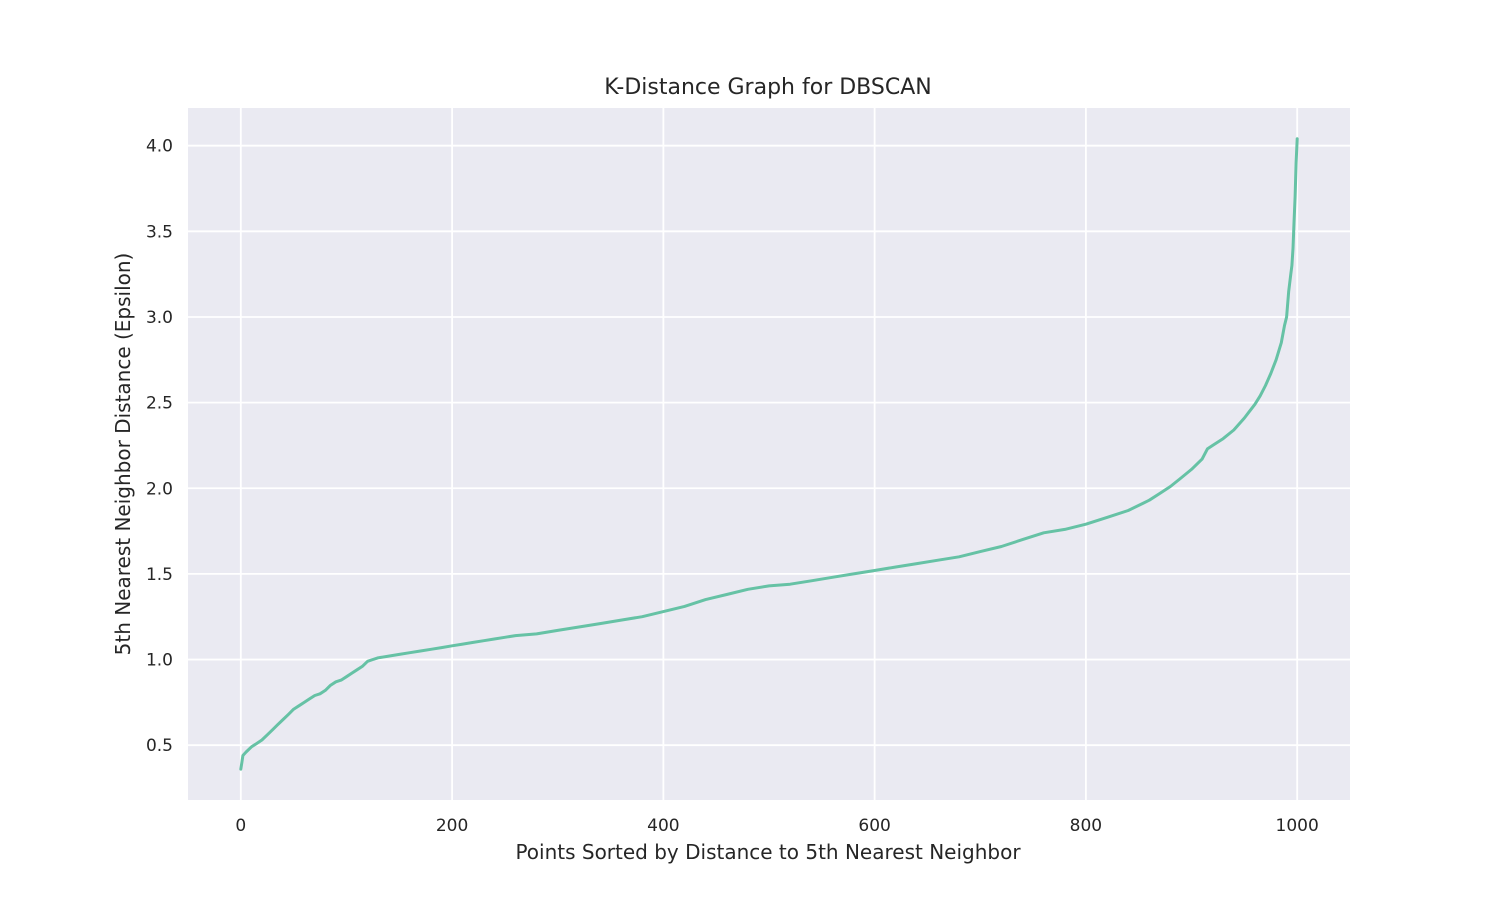 The width and height of the screenshot is (1500, 900). I want to click on x-tick-label: 600, so click(874, 826).